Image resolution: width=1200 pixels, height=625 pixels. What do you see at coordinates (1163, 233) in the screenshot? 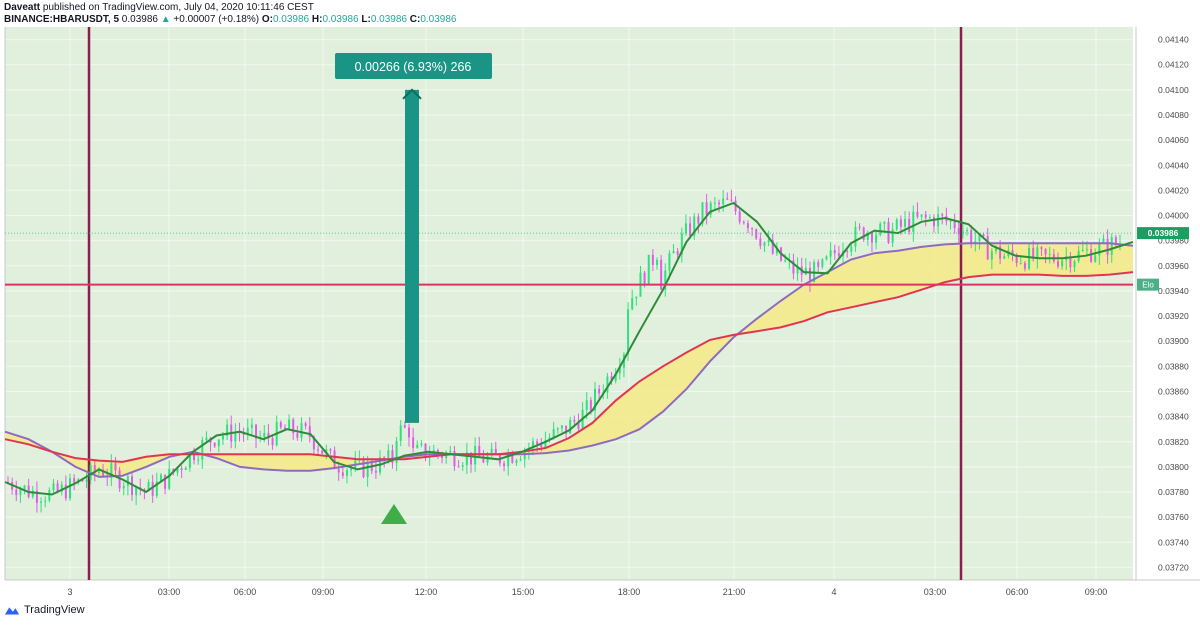
I see `current-price-label: 0.03986` at bounding box center [1163, 233].